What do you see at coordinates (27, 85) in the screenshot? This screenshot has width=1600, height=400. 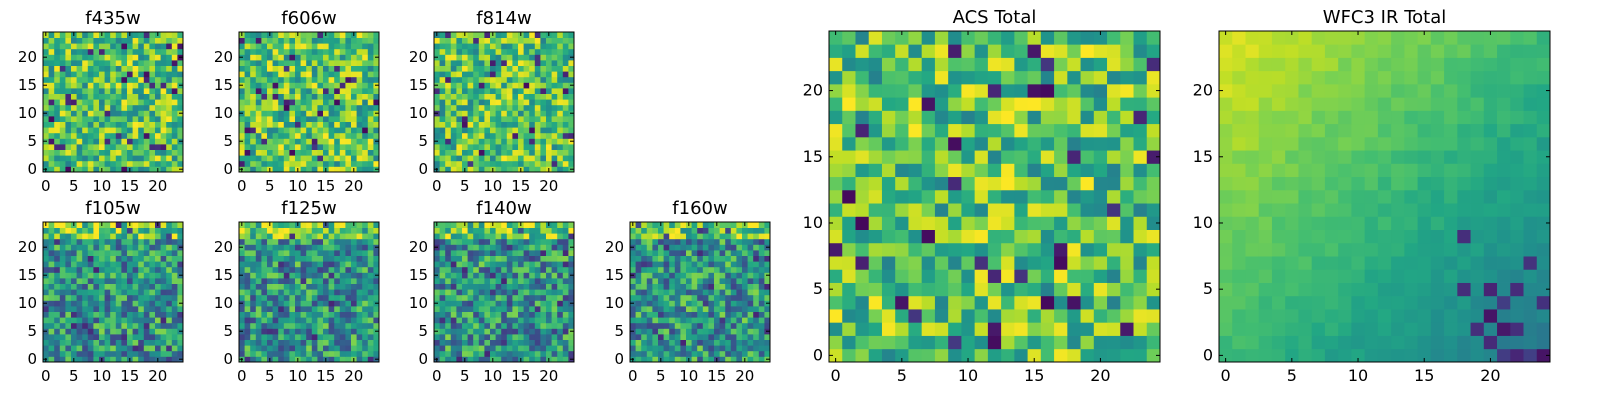 I see `y-tick-label: 15` at bounding box center [27, 85].